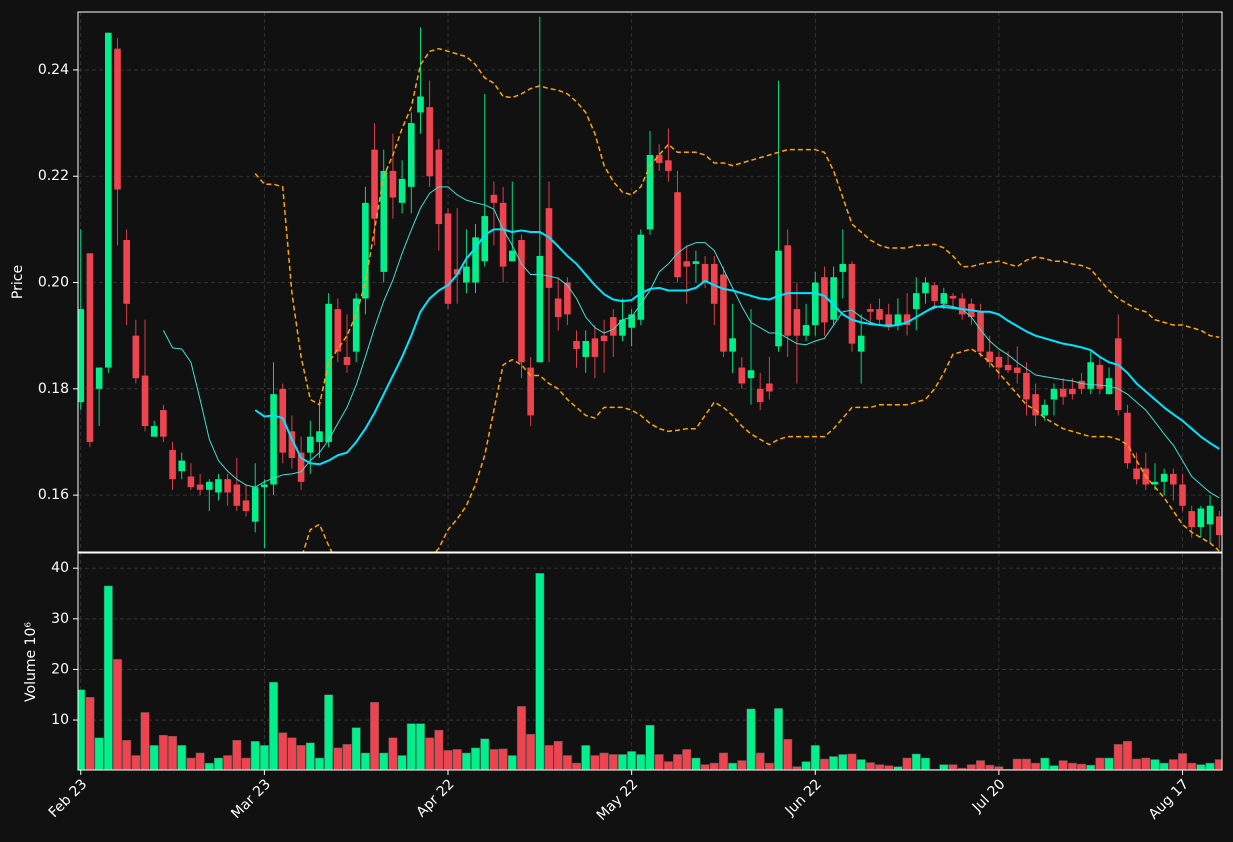 The image size is (1233, 842). Describe the element at coordinates (53, 283) in the screenshot. I see `y-tick-label: 0.20` at that location.